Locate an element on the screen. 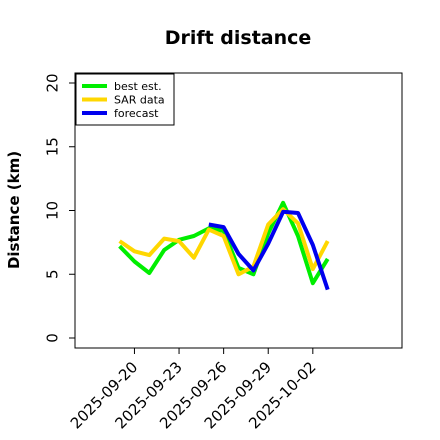 The image size is (440, 440). y-tick-label: 20 is located at coordinates (52, 82).